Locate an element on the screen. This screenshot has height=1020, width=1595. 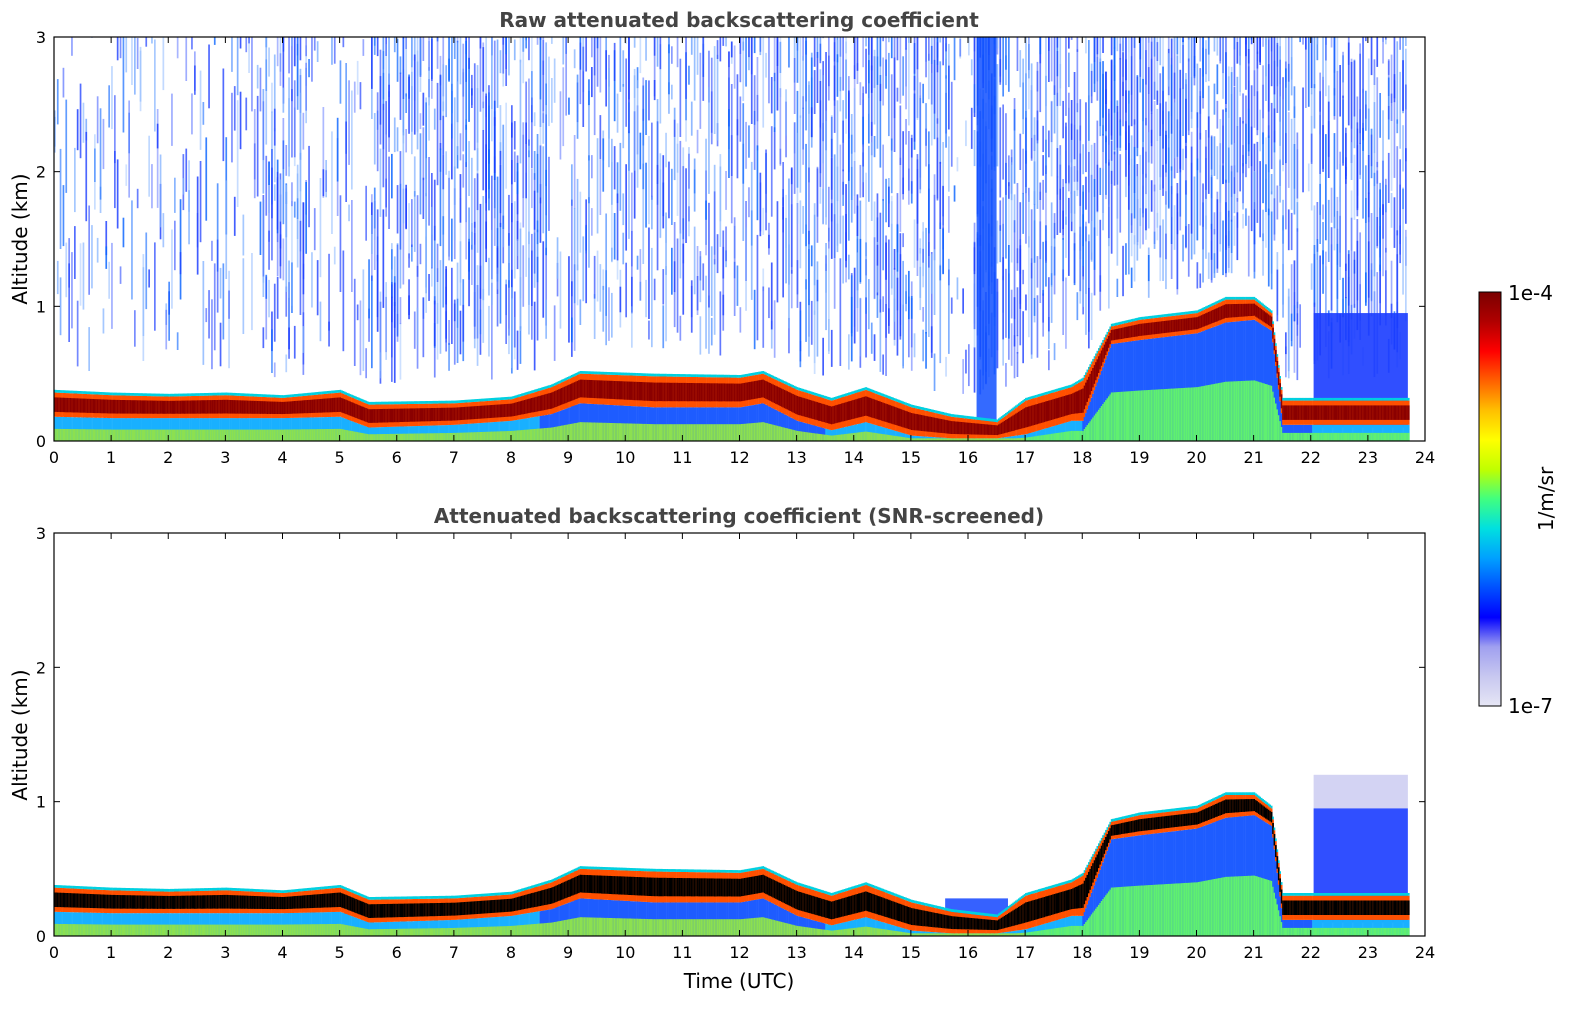
x-axis-label: Time (UTC) is located at coordinates (739, 981).